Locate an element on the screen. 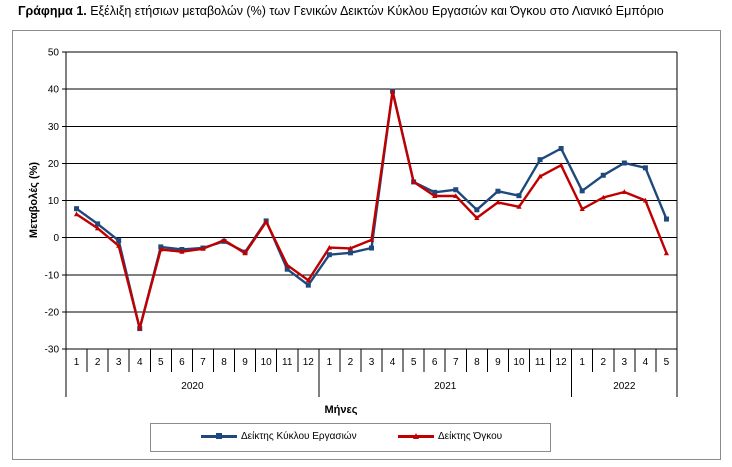 This screenshot has width=732, height=467. legend-swatch-turnover is located at coordinates (219, 436).